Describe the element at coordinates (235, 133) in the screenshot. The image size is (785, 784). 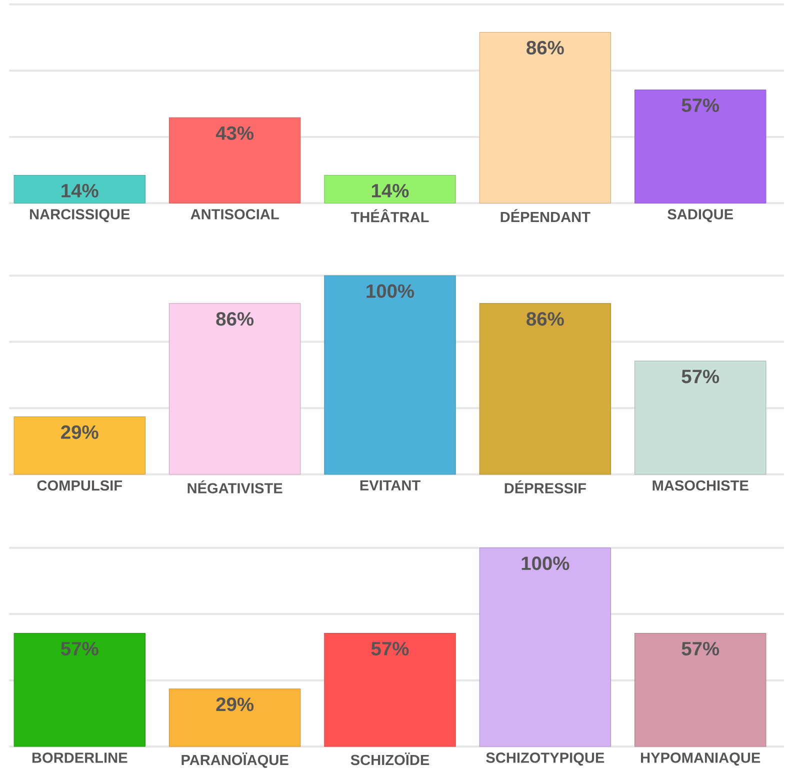
I see `data-label: 43%` at that location.